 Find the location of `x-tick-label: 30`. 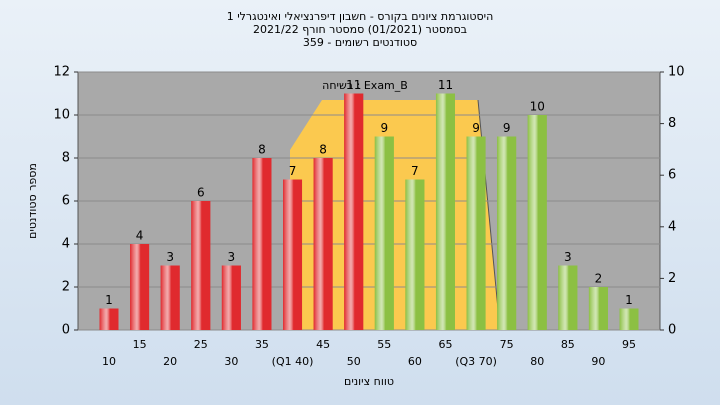

x-tick-label: 30 is located at coordinates (231, 361).